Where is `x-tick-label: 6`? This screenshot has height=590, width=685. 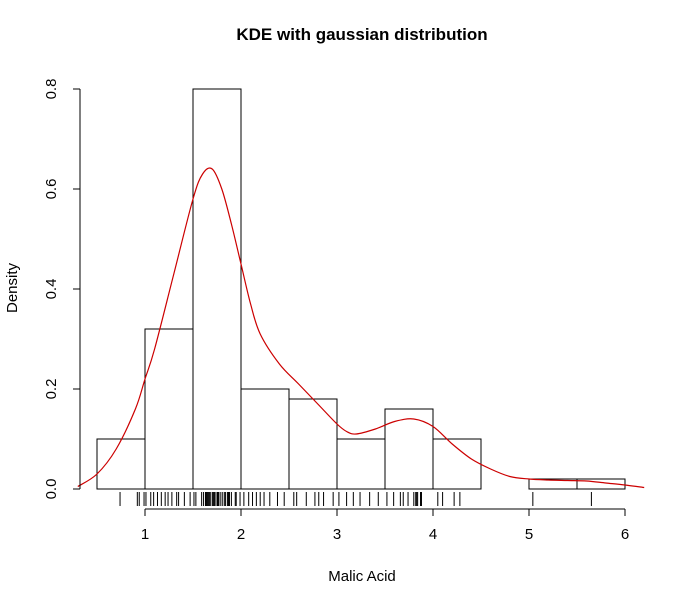
x-tick-label: 6 is located at coordinates (625, 534).